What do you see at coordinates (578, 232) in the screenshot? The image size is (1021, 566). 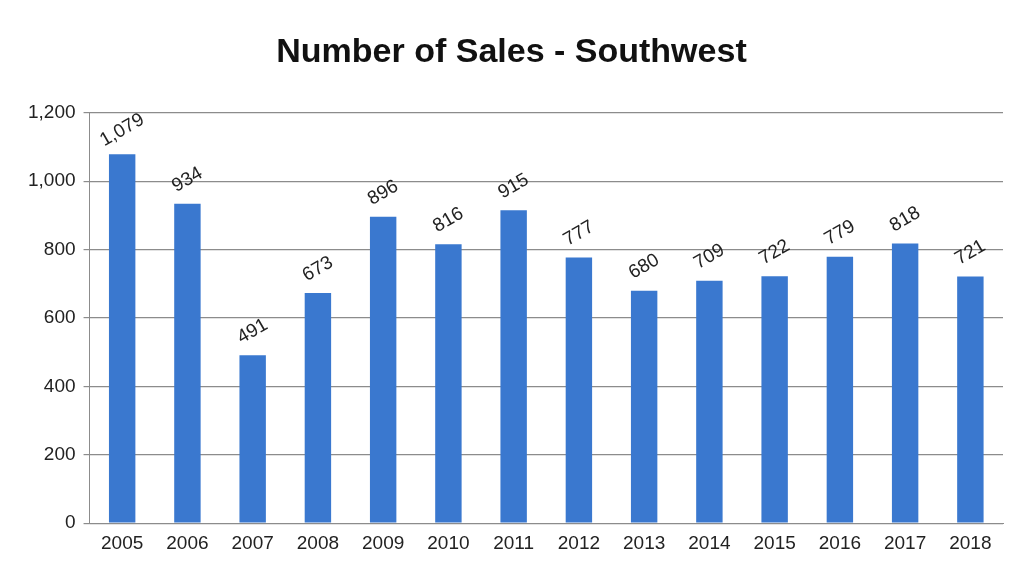 I see `data-label: 777` at bounding box center [578, 232].